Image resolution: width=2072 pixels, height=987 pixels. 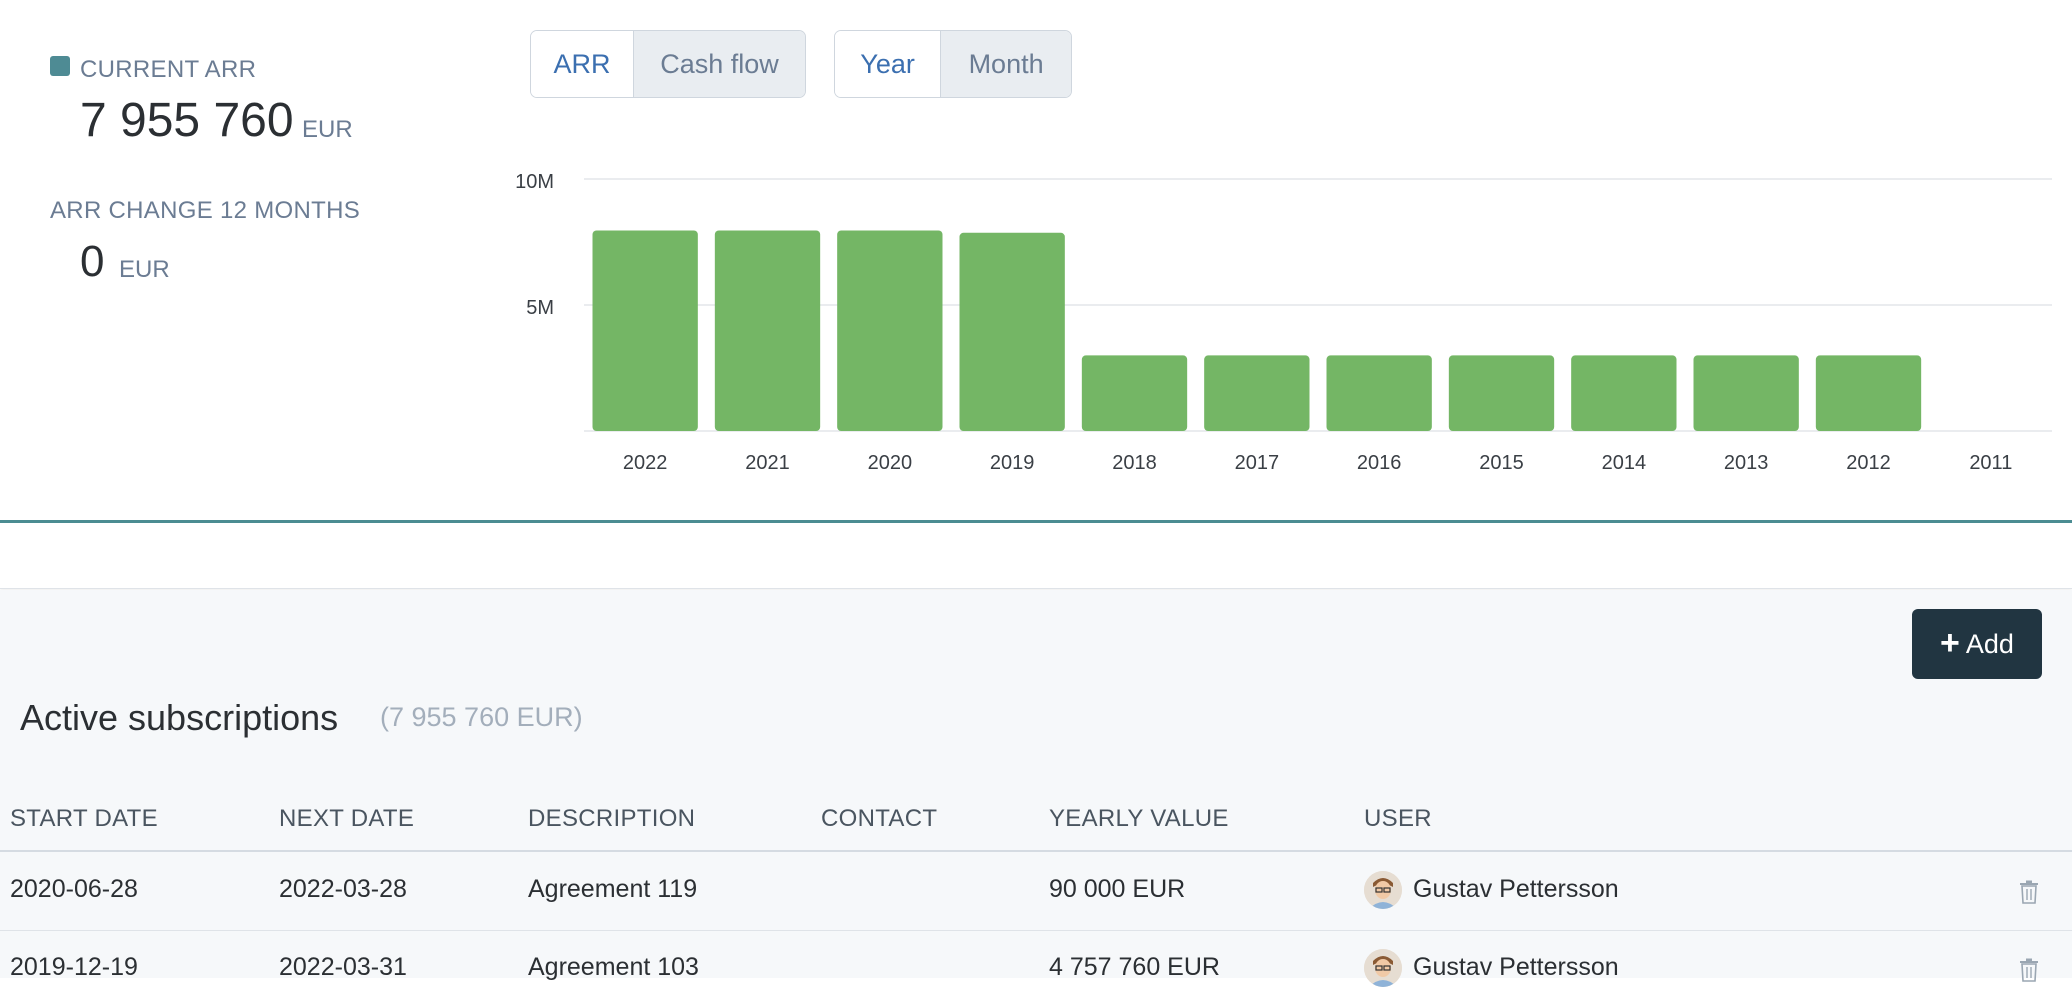 I want to click on x-tick-label: 2015, so click(x=1501, y=463).